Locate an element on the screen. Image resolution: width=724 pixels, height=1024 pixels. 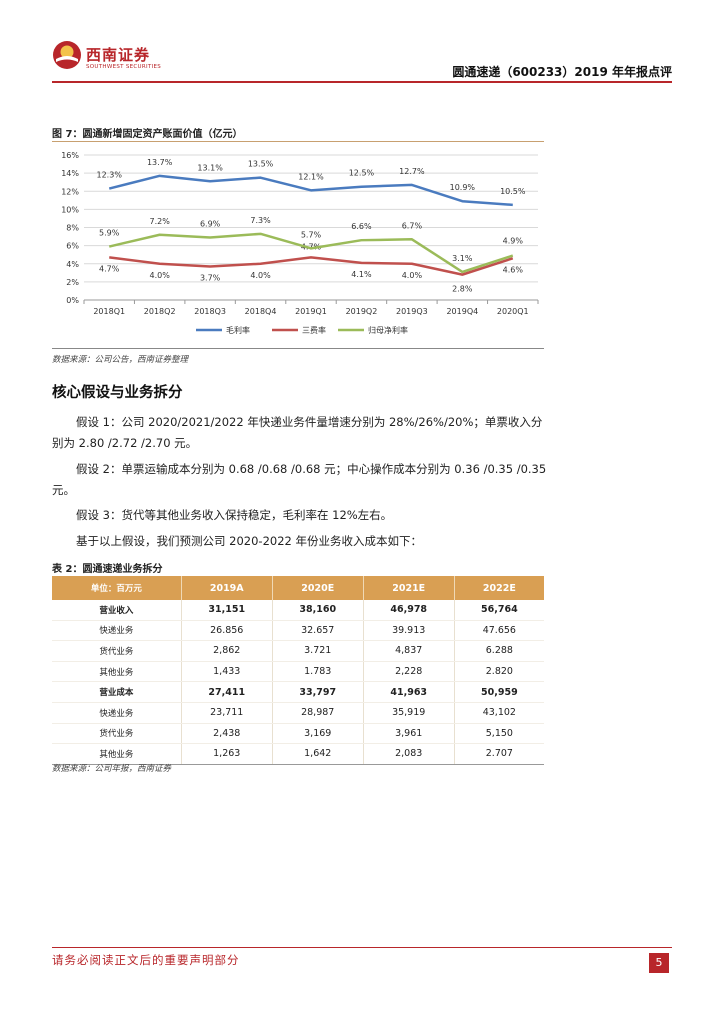
legend-label: 三费率 is located at coordinates (314, 330).